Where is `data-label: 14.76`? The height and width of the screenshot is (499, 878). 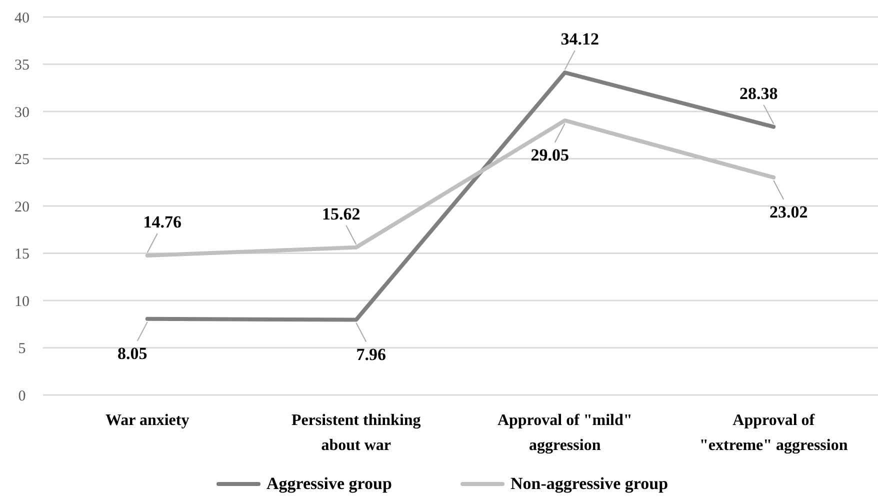 data-label: 14.76 is located at coordinates (162, 222).